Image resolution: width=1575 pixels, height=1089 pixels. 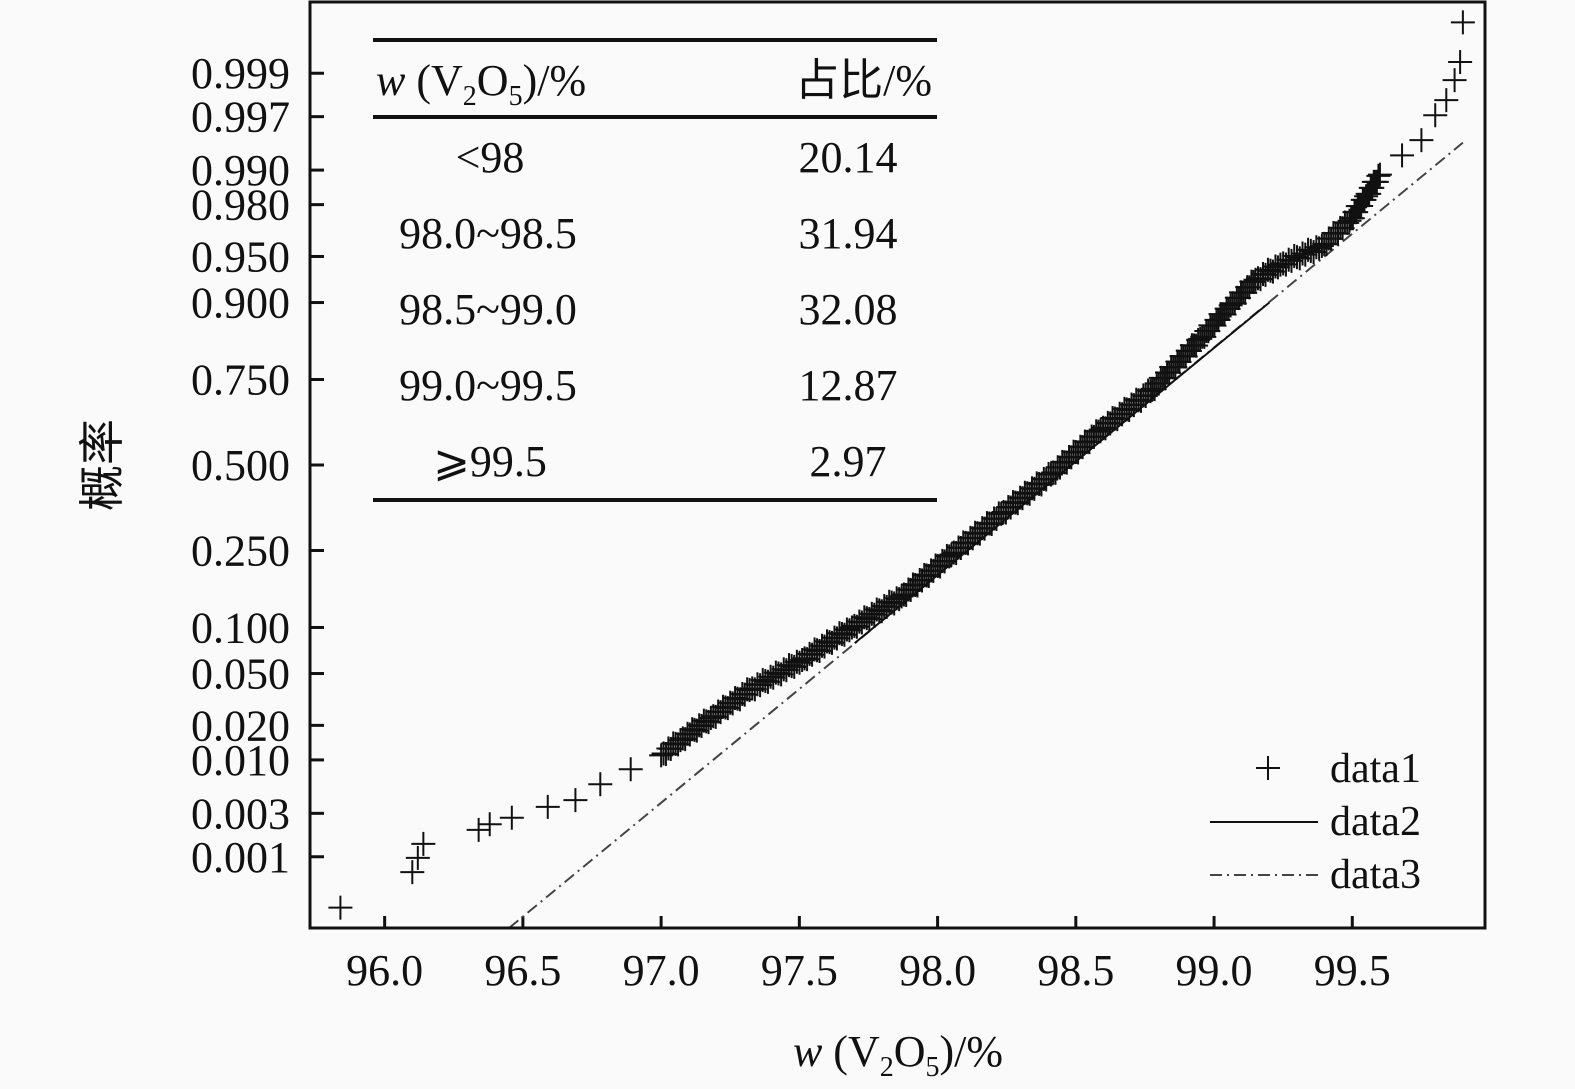 What do you see at coordinates (490, 157) in the screenshot?
I see `table-cell-range: <98` at bounding box center [490, 157].